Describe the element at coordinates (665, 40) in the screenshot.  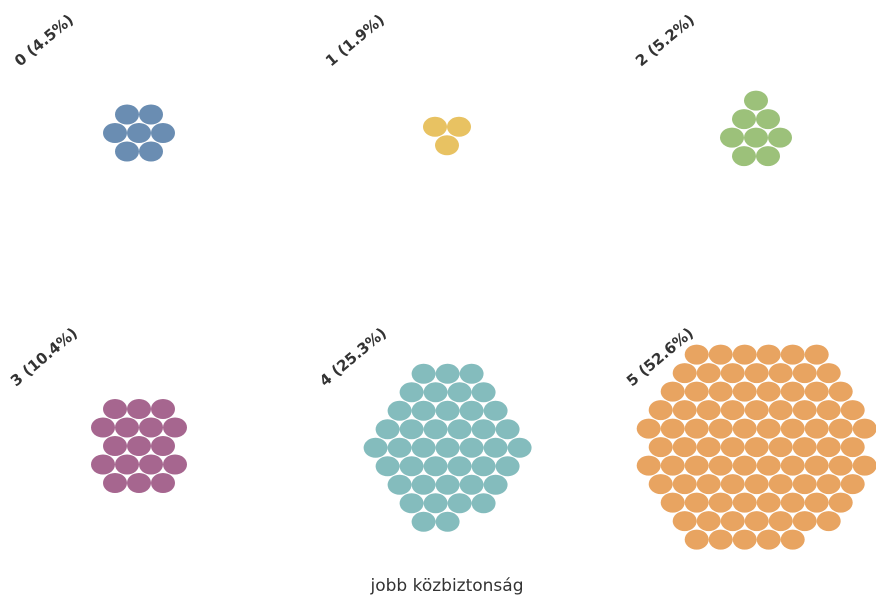
I see `panel-label-2: 2 (5.2%)` at that location.